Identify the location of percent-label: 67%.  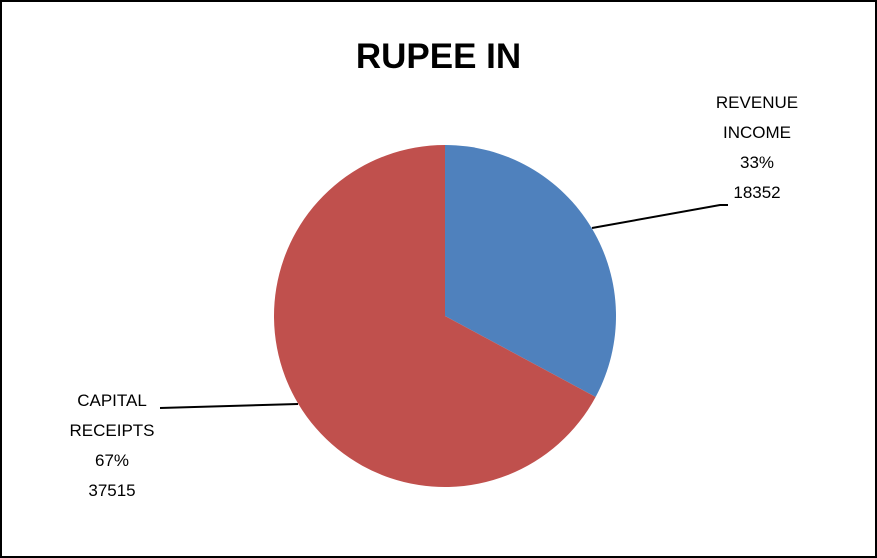
(112, 460).